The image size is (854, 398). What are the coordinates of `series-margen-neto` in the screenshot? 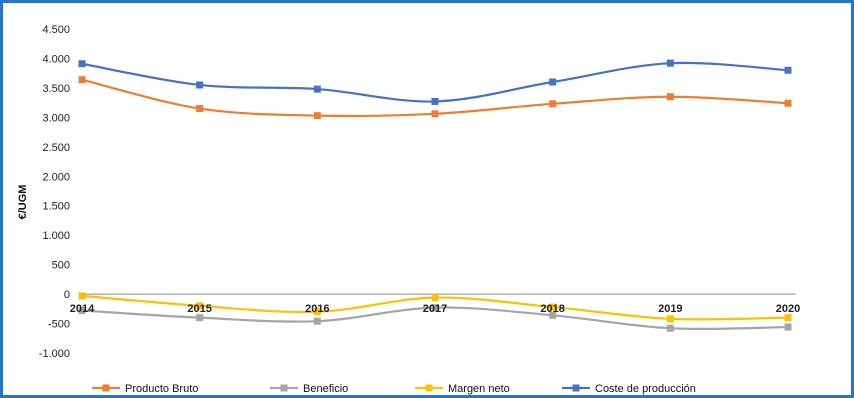 It's located at (435, 307).